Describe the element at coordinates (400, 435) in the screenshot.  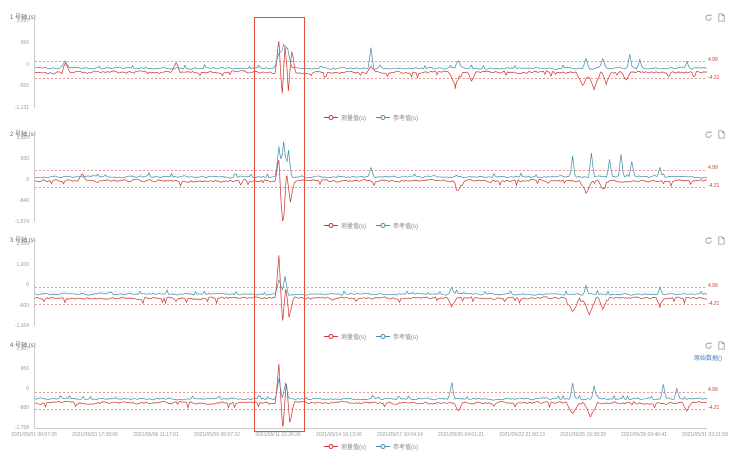
I see `x-tick-label: 2021/05/17 10:04:14` at that location.